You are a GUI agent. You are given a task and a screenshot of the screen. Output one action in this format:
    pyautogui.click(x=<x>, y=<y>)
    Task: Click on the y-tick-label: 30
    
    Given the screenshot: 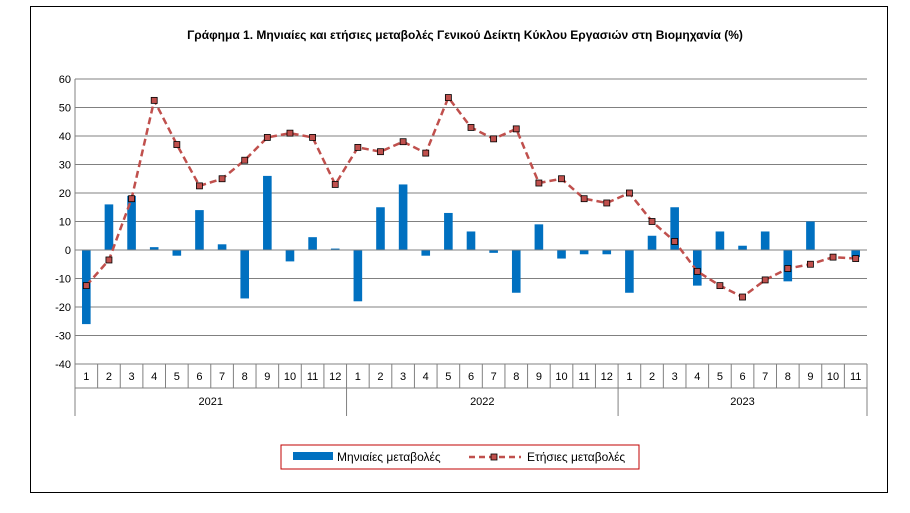 What is the action you would take?
    pyautogui.click(x=65, y=166)
    